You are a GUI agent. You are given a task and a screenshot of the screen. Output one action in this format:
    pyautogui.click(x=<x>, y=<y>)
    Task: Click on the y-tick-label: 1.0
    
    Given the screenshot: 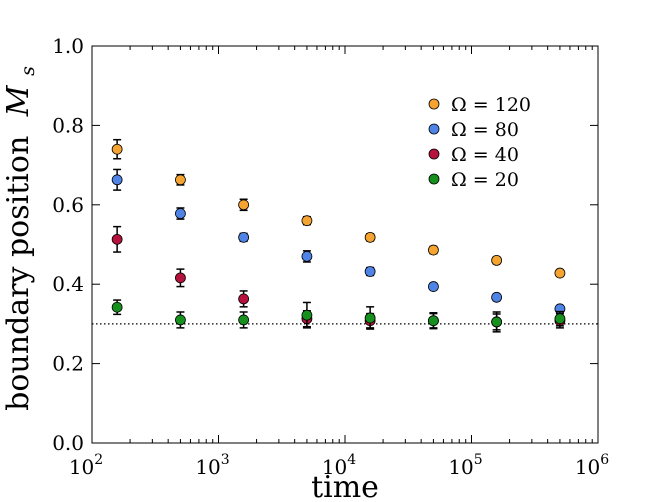 What is the action you would take?
    pyautogui.click(x=68, y=46)
    